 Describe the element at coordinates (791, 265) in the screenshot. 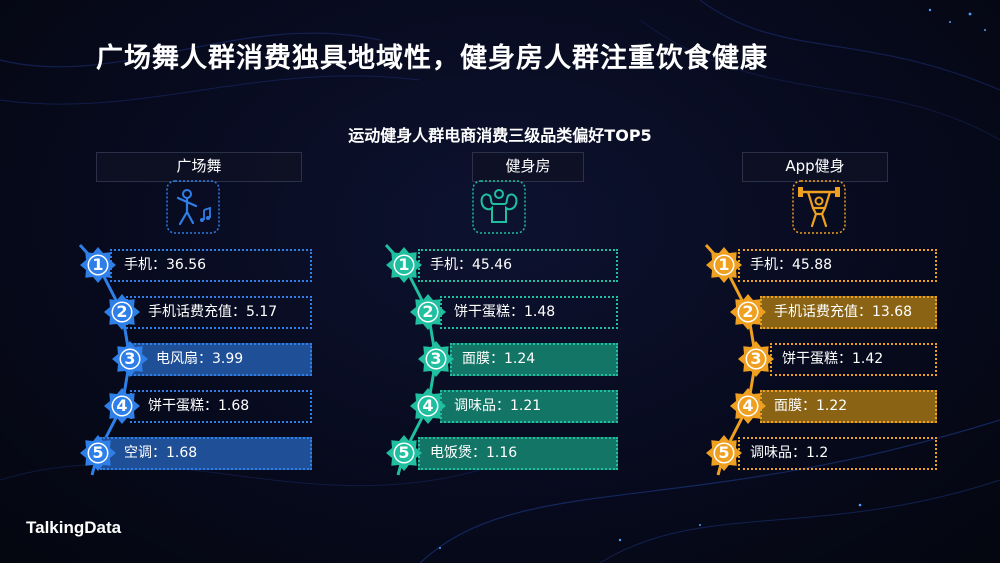

I see `ranking-label: 手机：45.88` at that location.